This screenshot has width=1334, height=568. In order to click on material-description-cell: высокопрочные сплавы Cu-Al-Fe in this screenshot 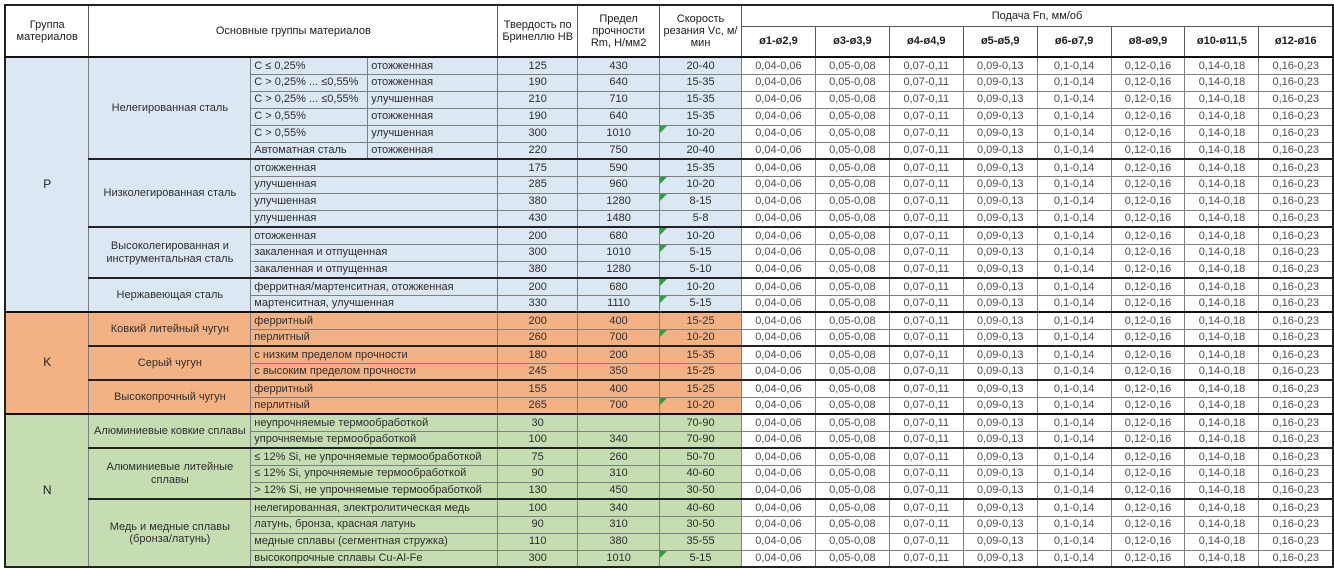, I will do `click(374, 558)`.